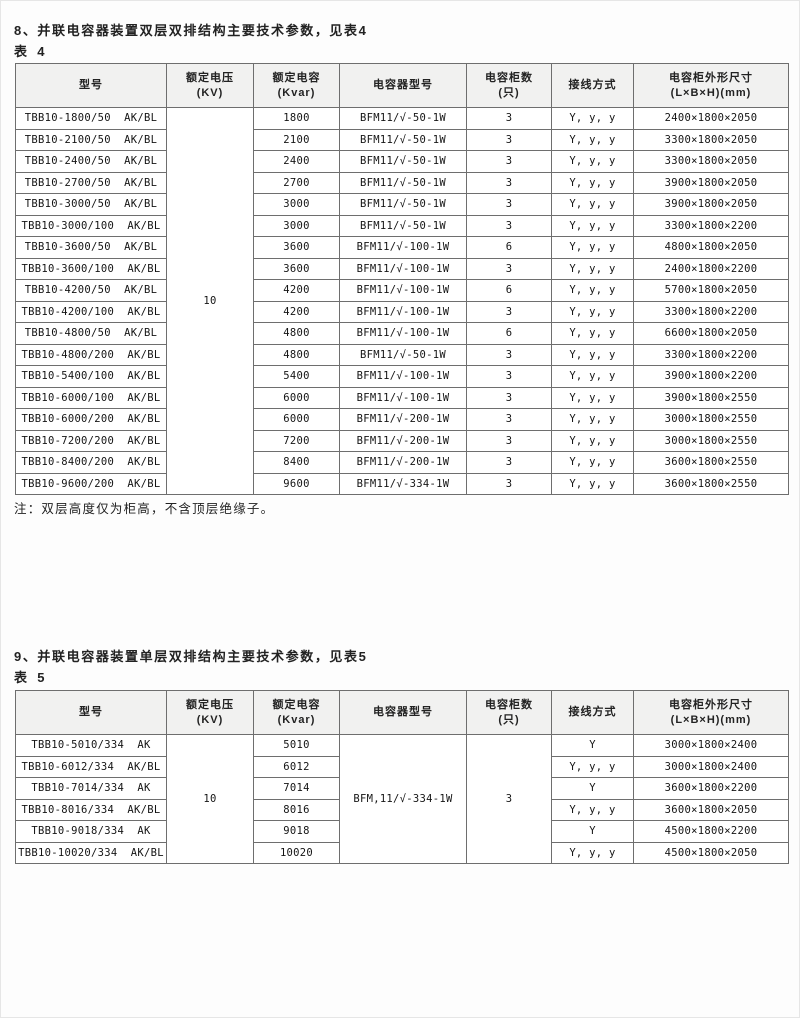 The width and height of the screenshot is (800, 1018). I want to click on cell-cap_model: BFM11/√-200-1W, so click(403, 462).